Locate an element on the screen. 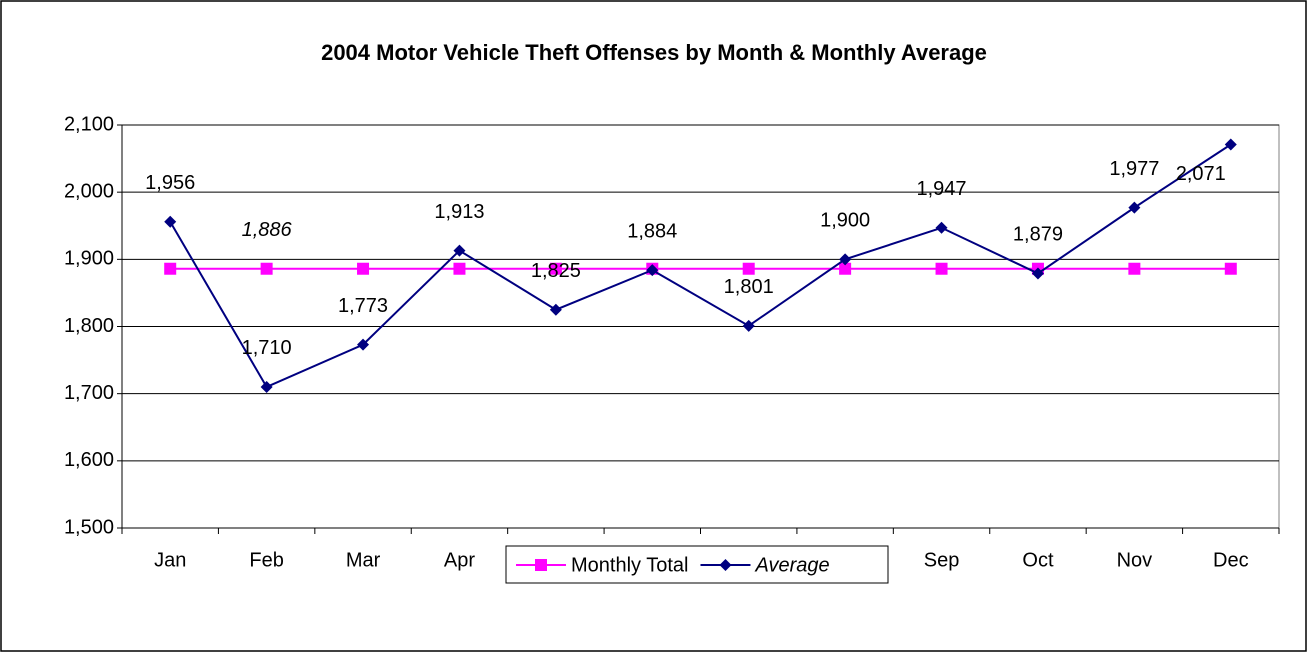 Image resolution: width=1308 pixels, height=653 pixels. legend-label: Monthly Total is located at coordinates (629, 565).